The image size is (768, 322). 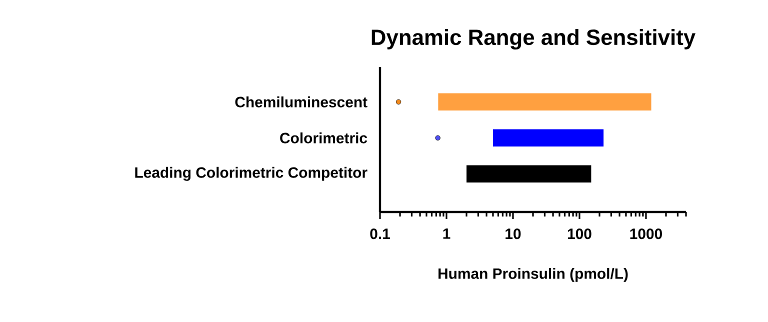 What do you see at coordinates (646, 234) in the screenshot?
I see `x-tick-label: 1000` at bounding box center [646, 234].